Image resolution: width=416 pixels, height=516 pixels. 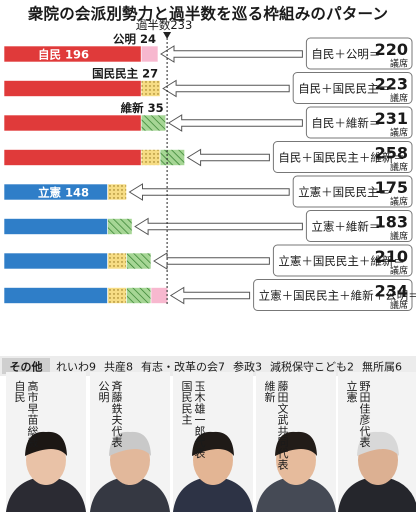 What do you see at coordinates (200, 431) in the screenshot?
I see `leader-name-3: 郎` at bounding box center [200, 431].